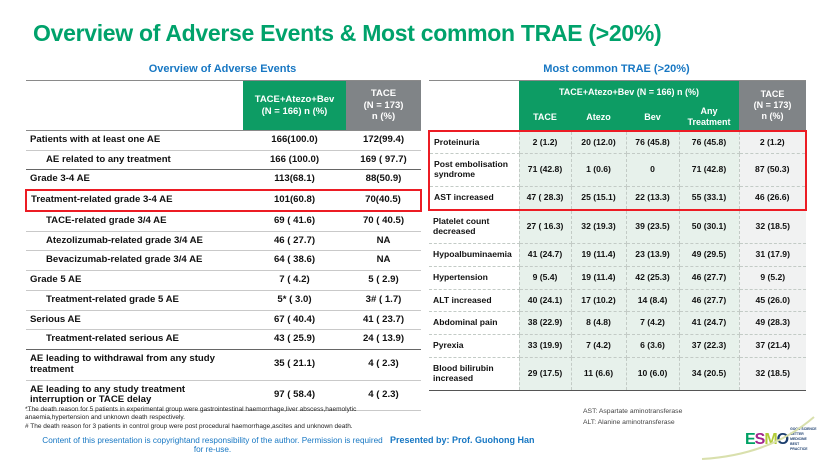  Describe the element at coordinates (545, 117) in the screenshot. I see `subheader-tace: TACE` at that location.